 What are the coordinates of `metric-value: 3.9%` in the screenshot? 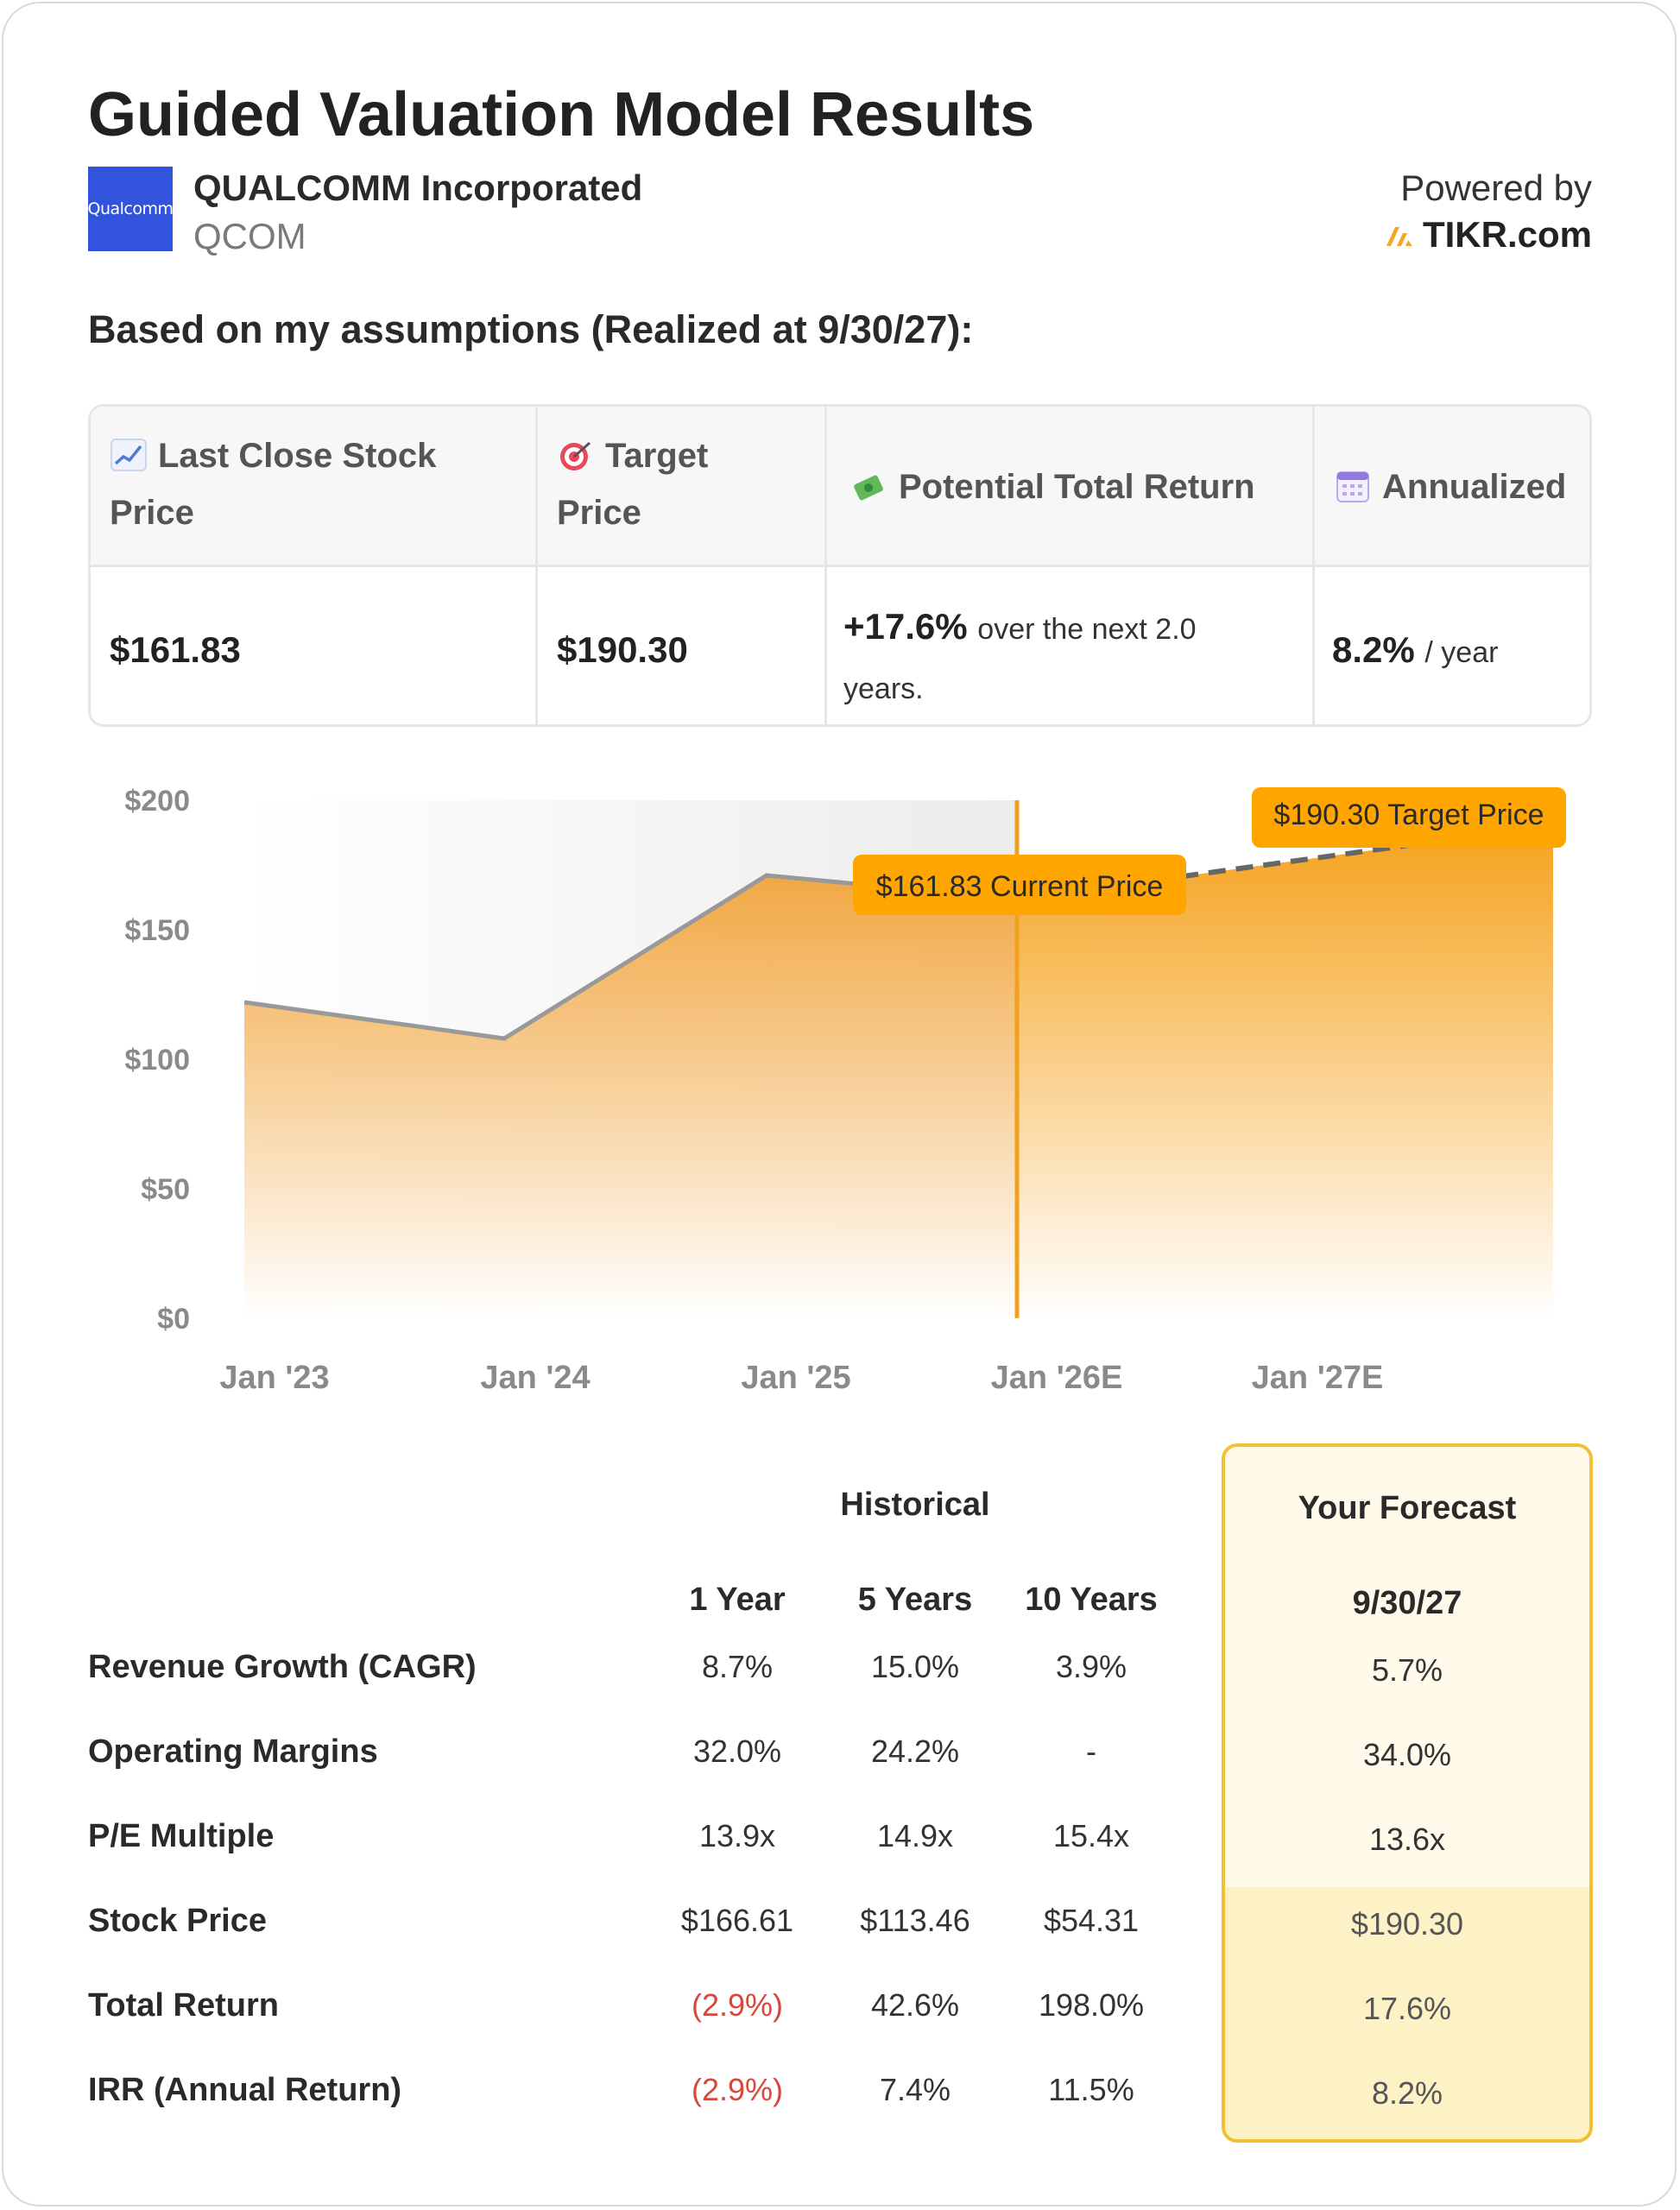 It's located at (1091, 1667).